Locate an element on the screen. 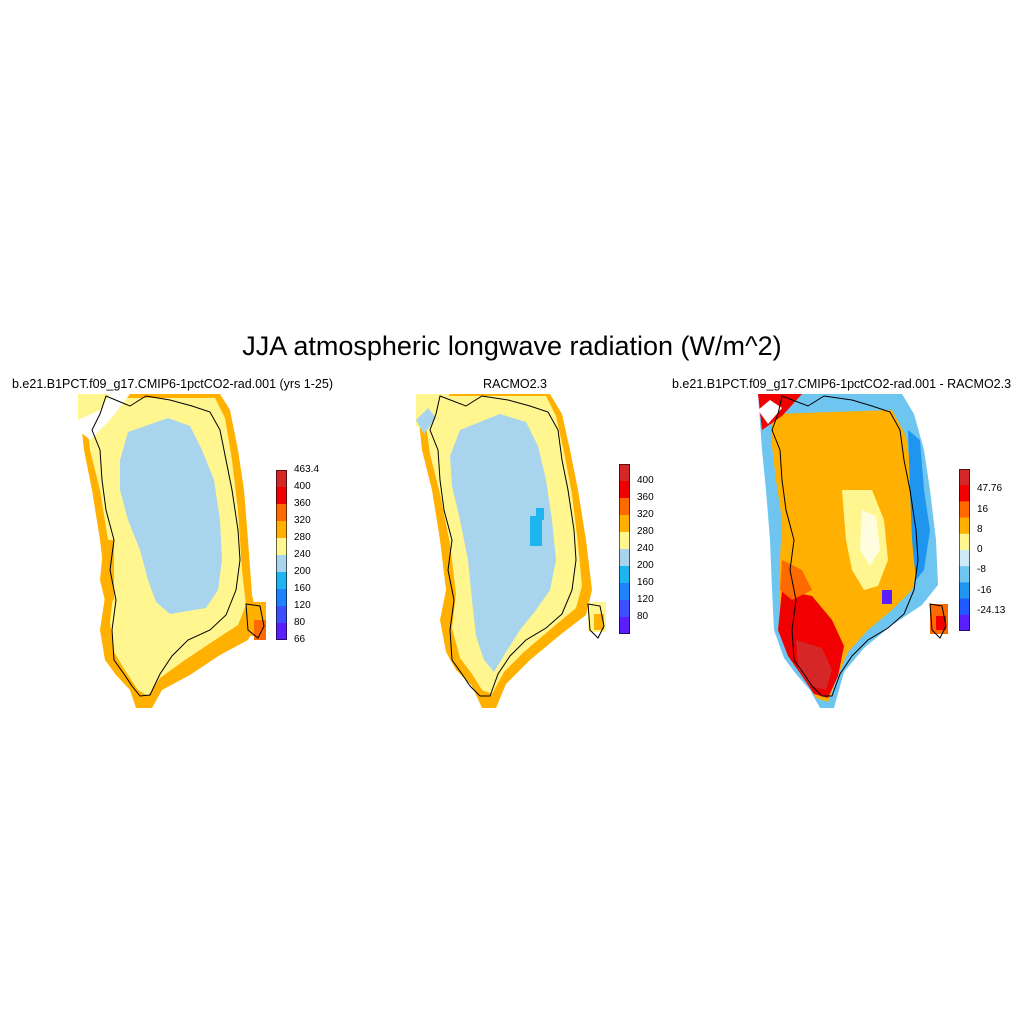 This screenshot has width=1024, height=1024. colorbar-obs: 400 360 320 280 240 200 160 120 80 is located at coordinates (649, 549).